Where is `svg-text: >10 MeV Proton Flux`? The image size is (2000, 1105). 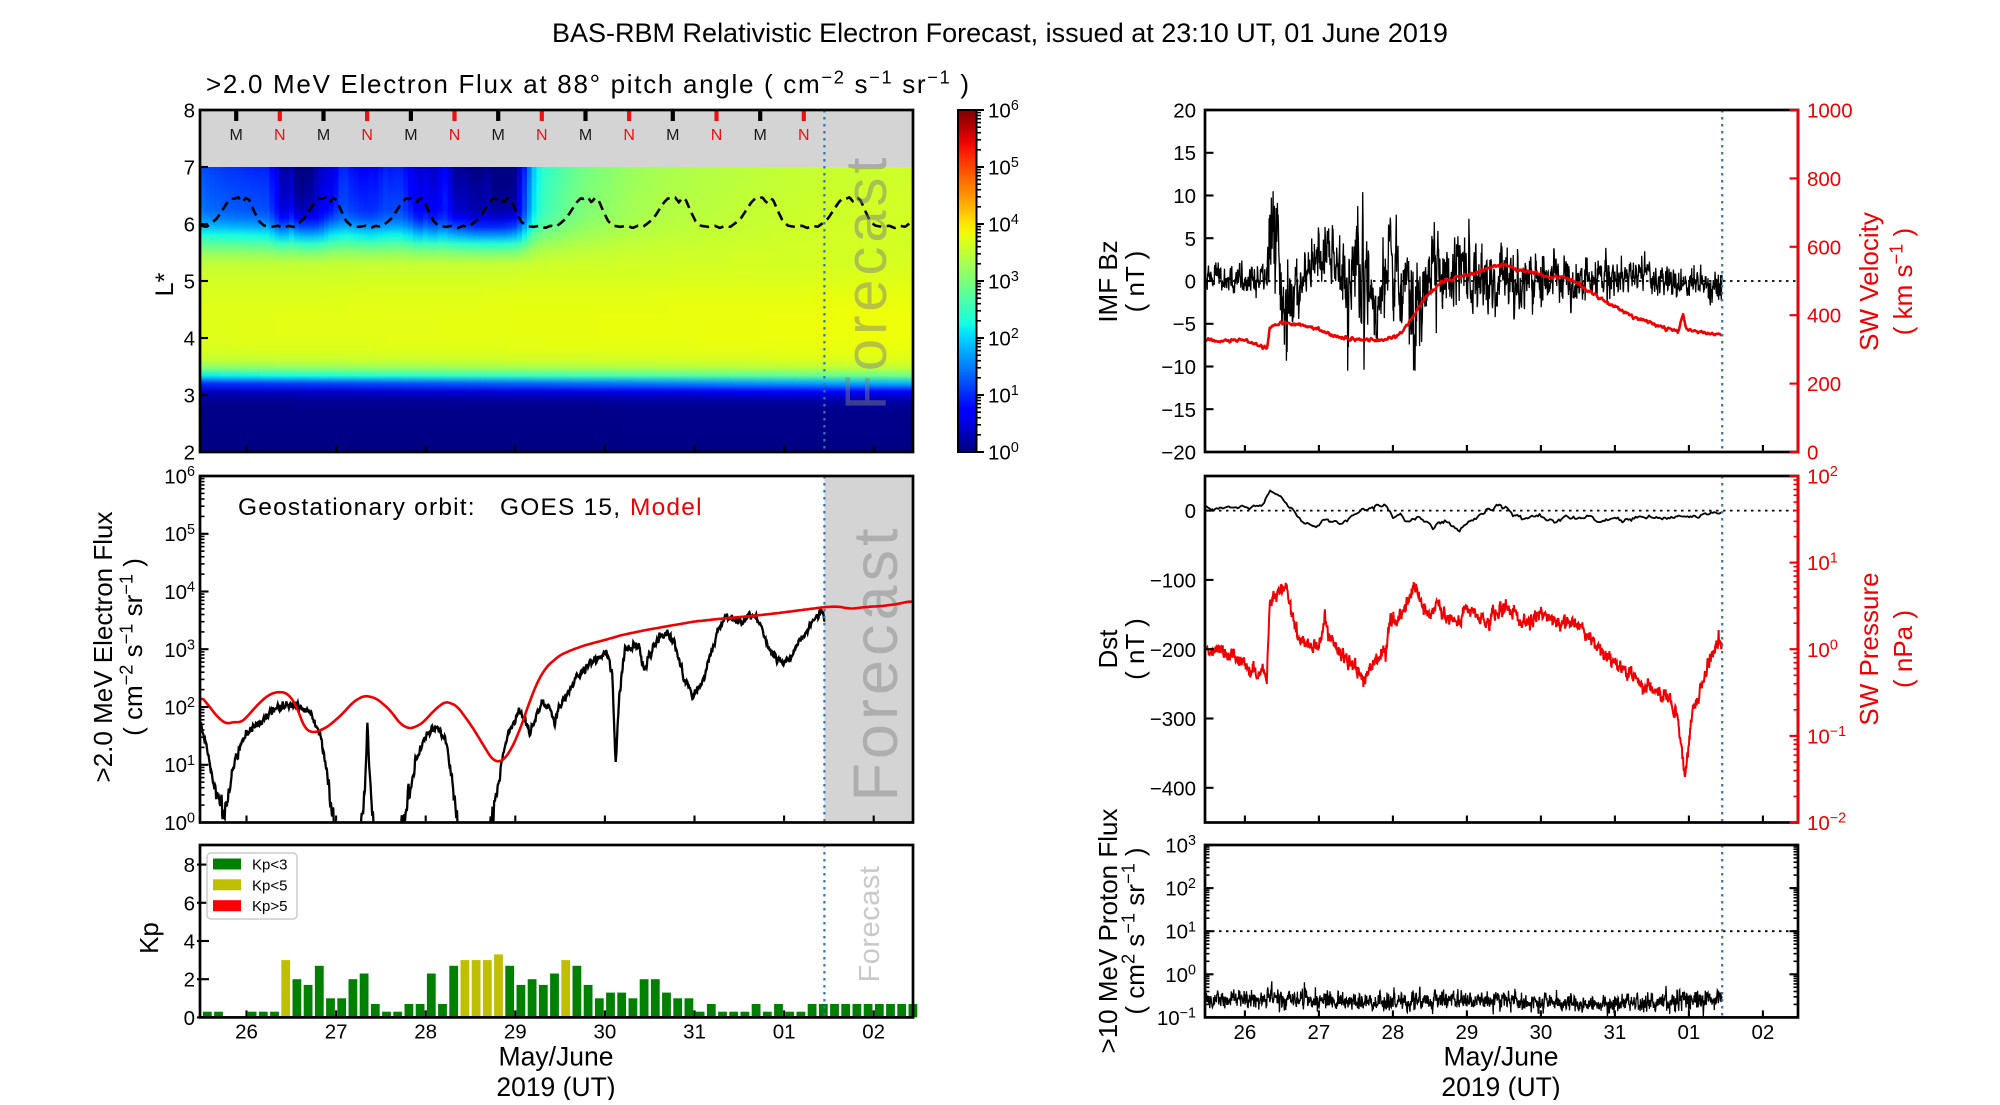 svg-text: >10 MeV Proton Flux is located at coordinates (1108, 931).